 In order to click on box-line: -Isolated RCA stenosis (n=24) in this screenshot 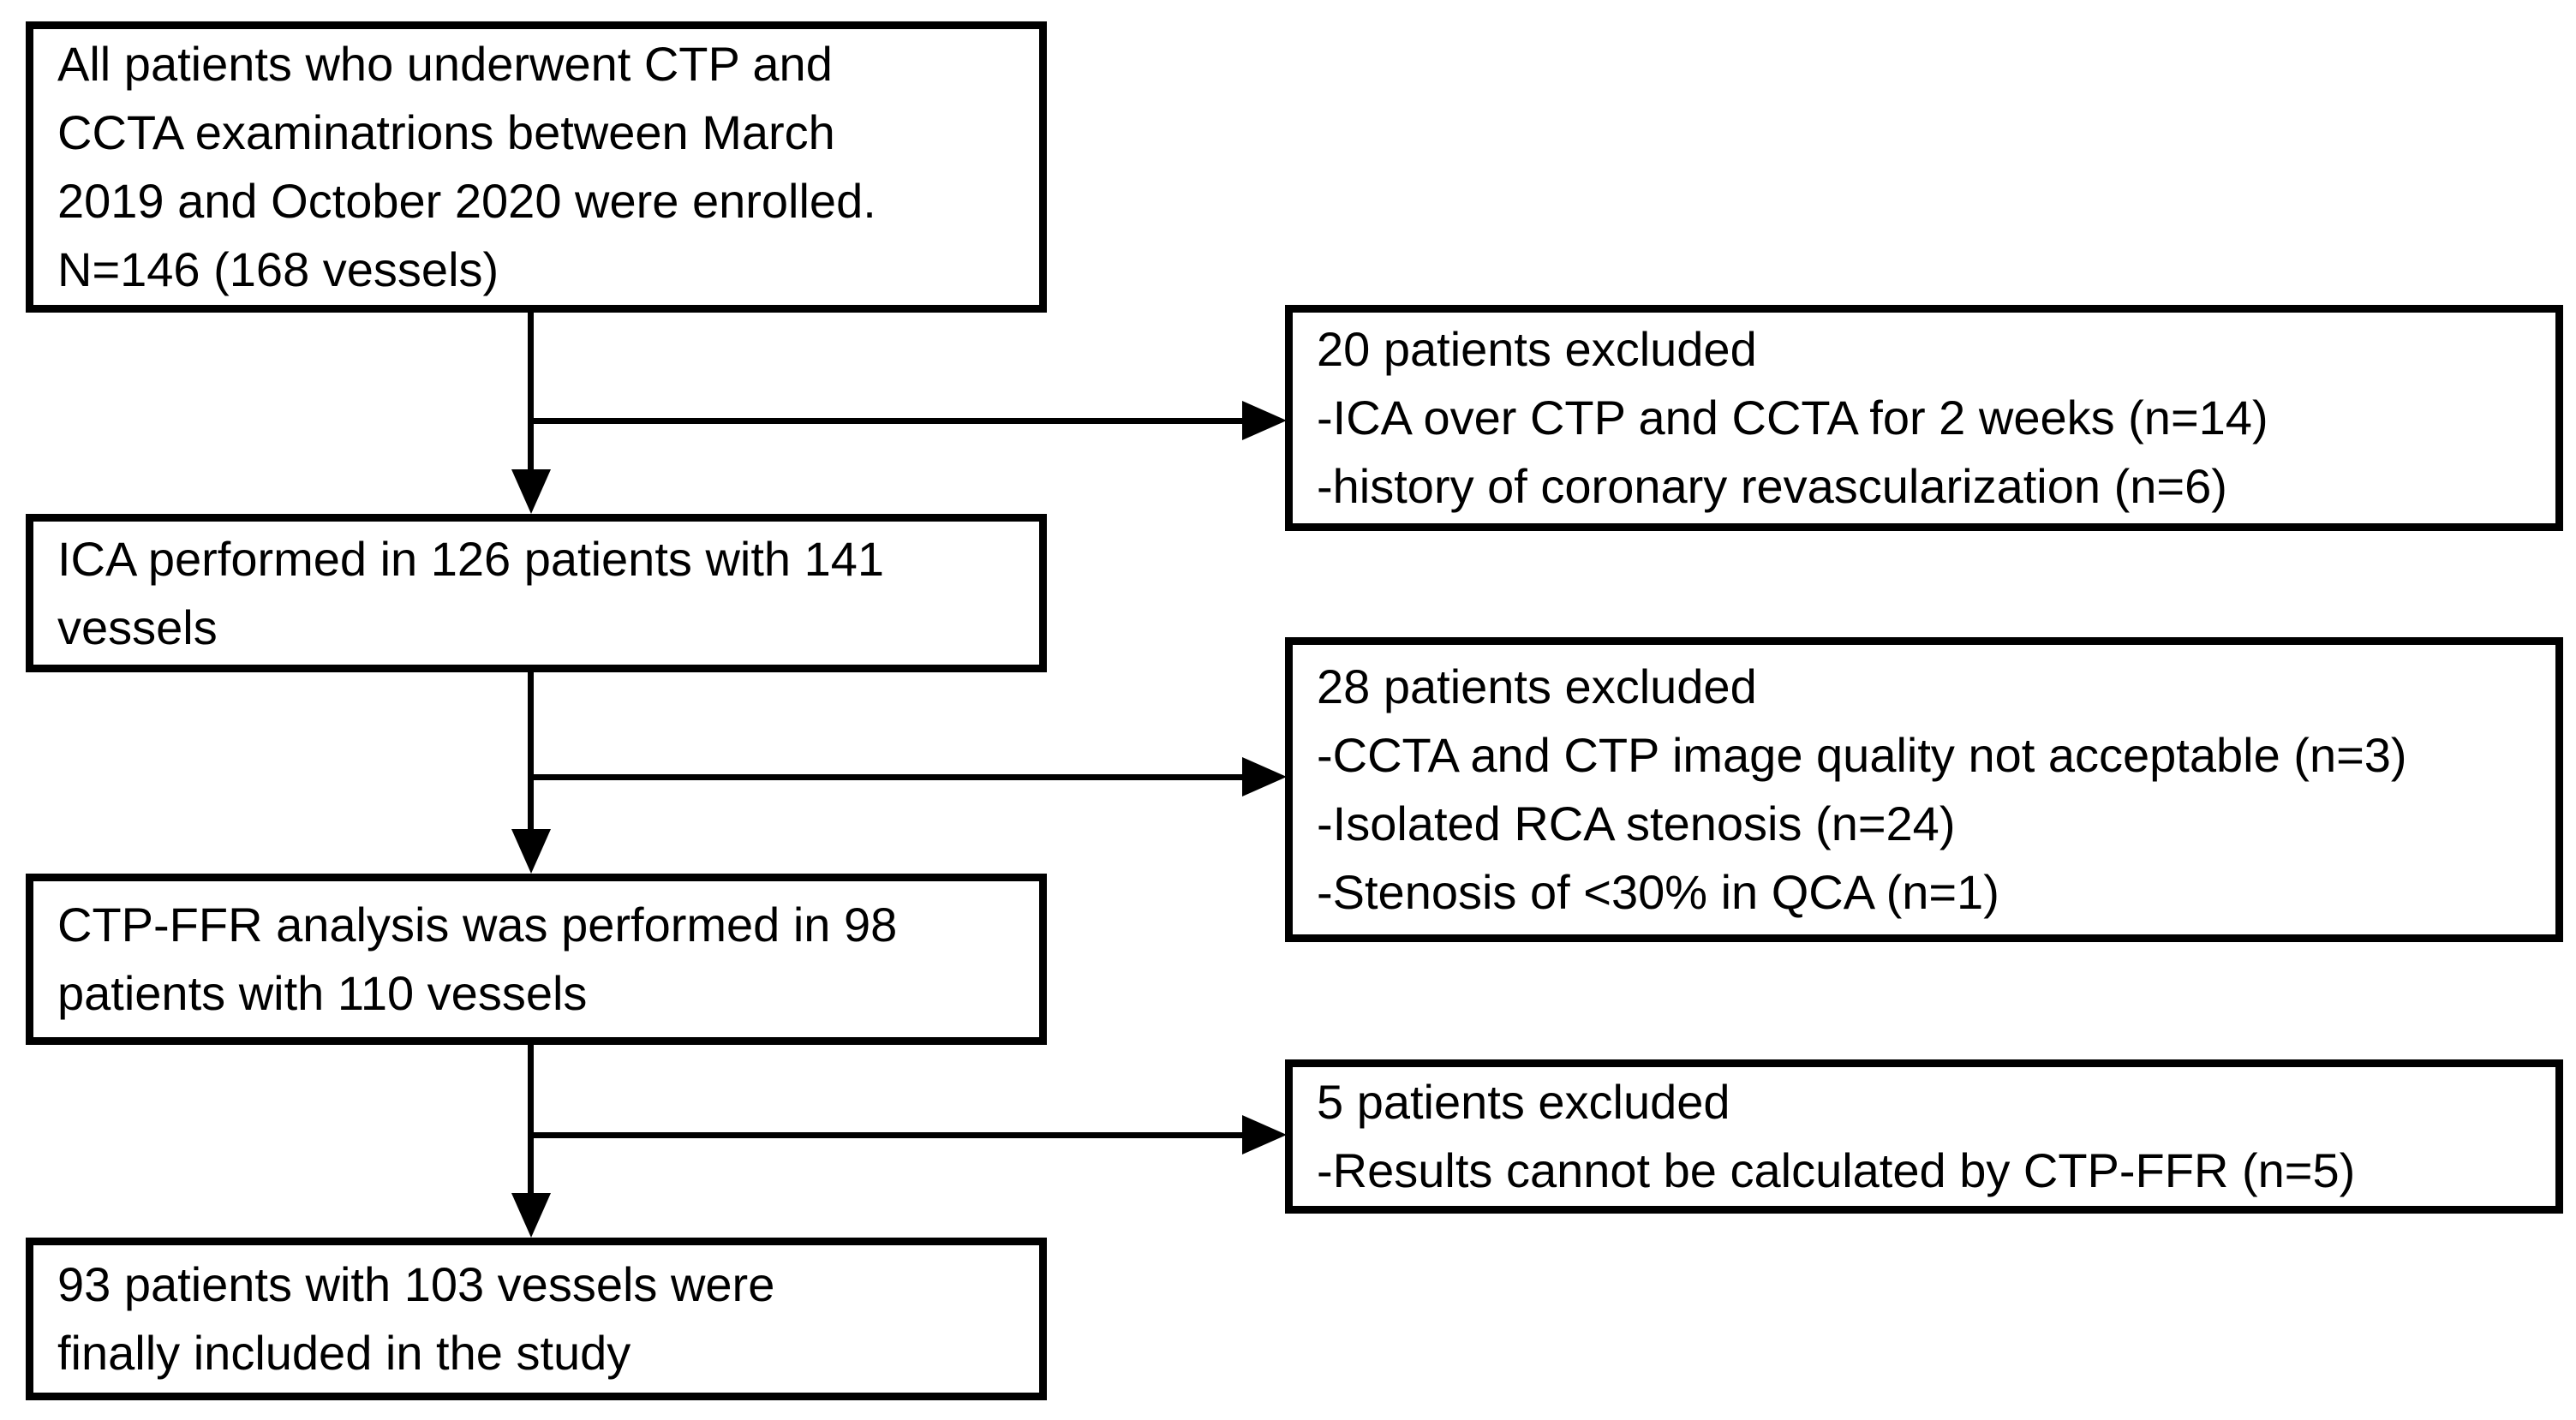, I will do `click(1637, 824)`.